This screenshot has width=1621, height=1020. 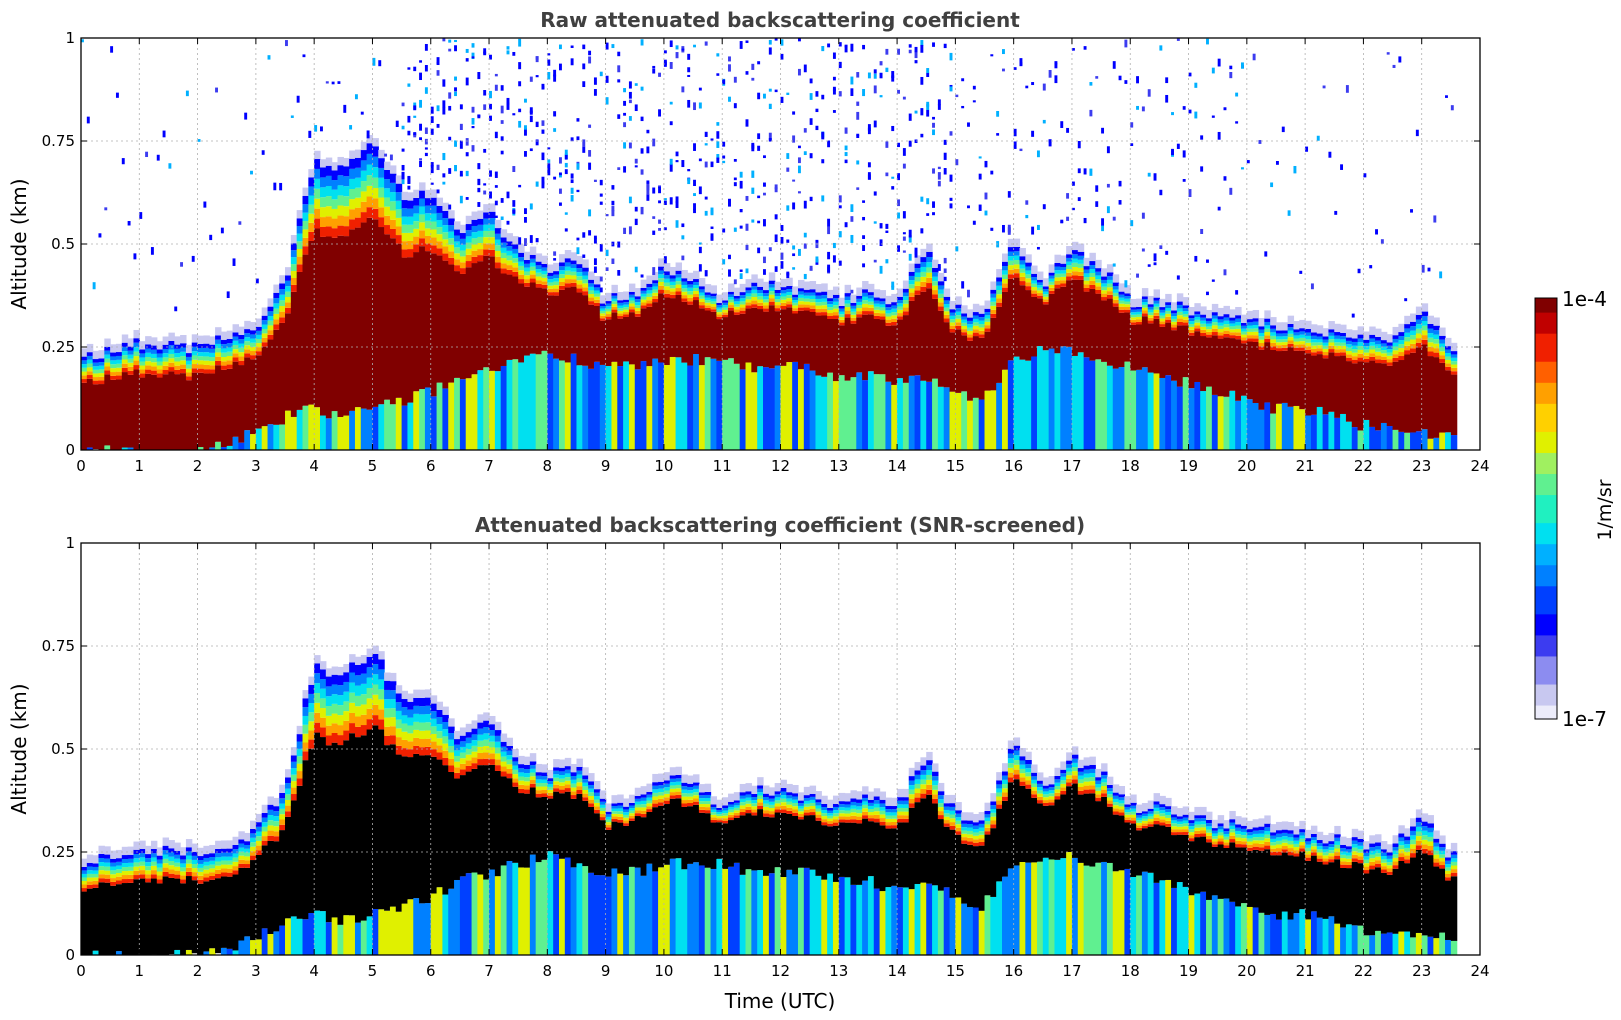 I want to click on x-tick-label: 8, so click(x=548, y=466).